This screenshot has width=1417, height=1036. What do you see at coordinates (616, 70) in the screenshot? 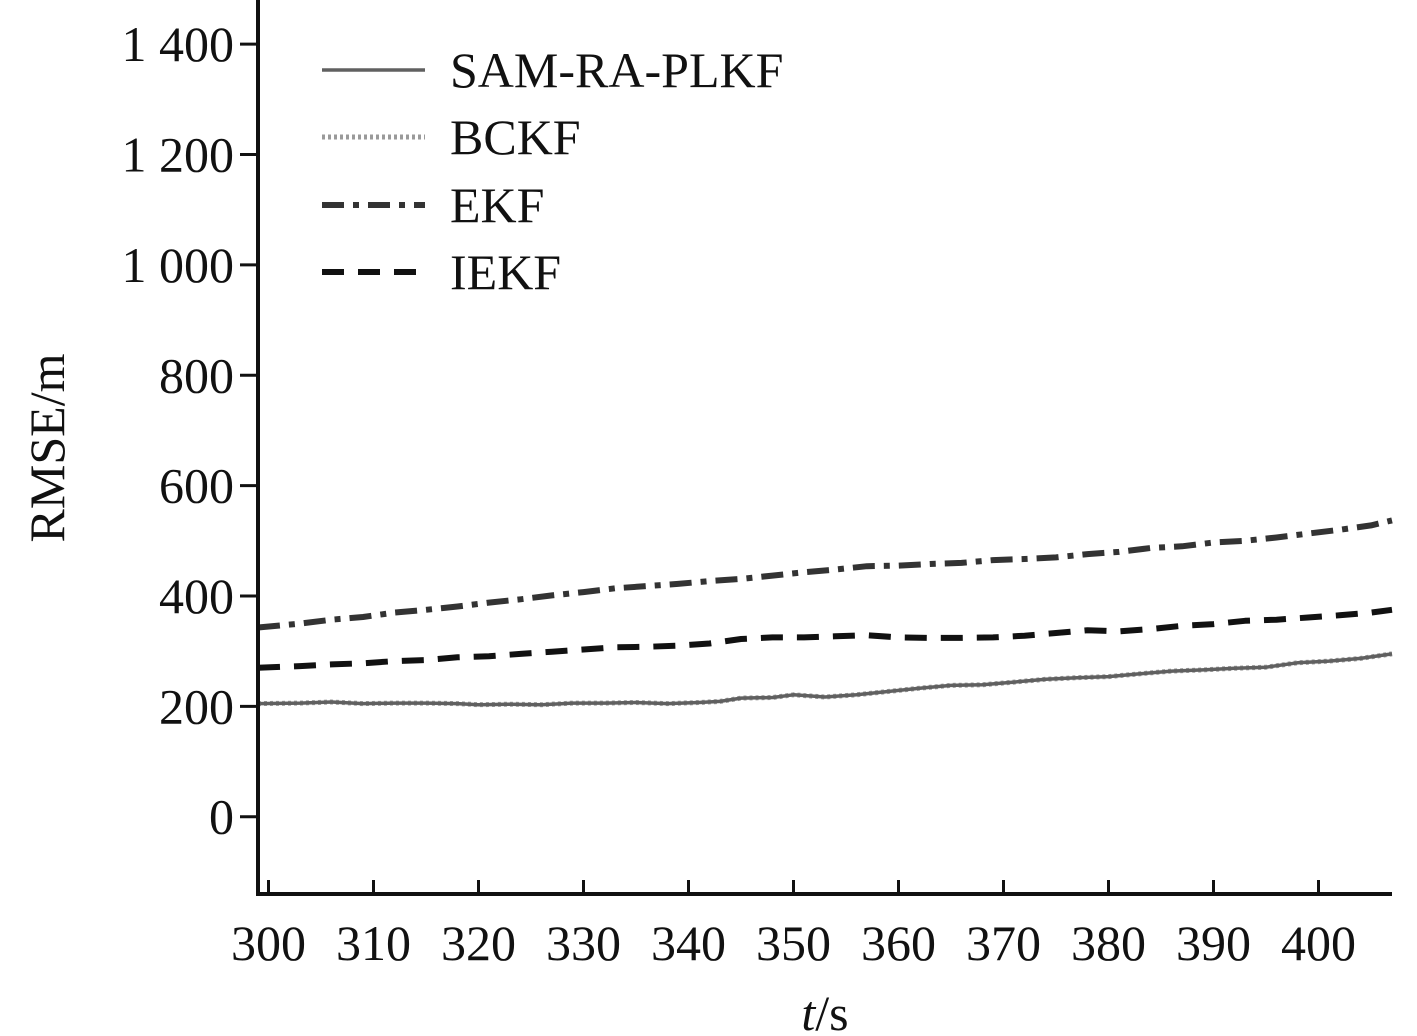
I see `legend-label: SAM-RA-PLKF` at bounding box center [616, 70].